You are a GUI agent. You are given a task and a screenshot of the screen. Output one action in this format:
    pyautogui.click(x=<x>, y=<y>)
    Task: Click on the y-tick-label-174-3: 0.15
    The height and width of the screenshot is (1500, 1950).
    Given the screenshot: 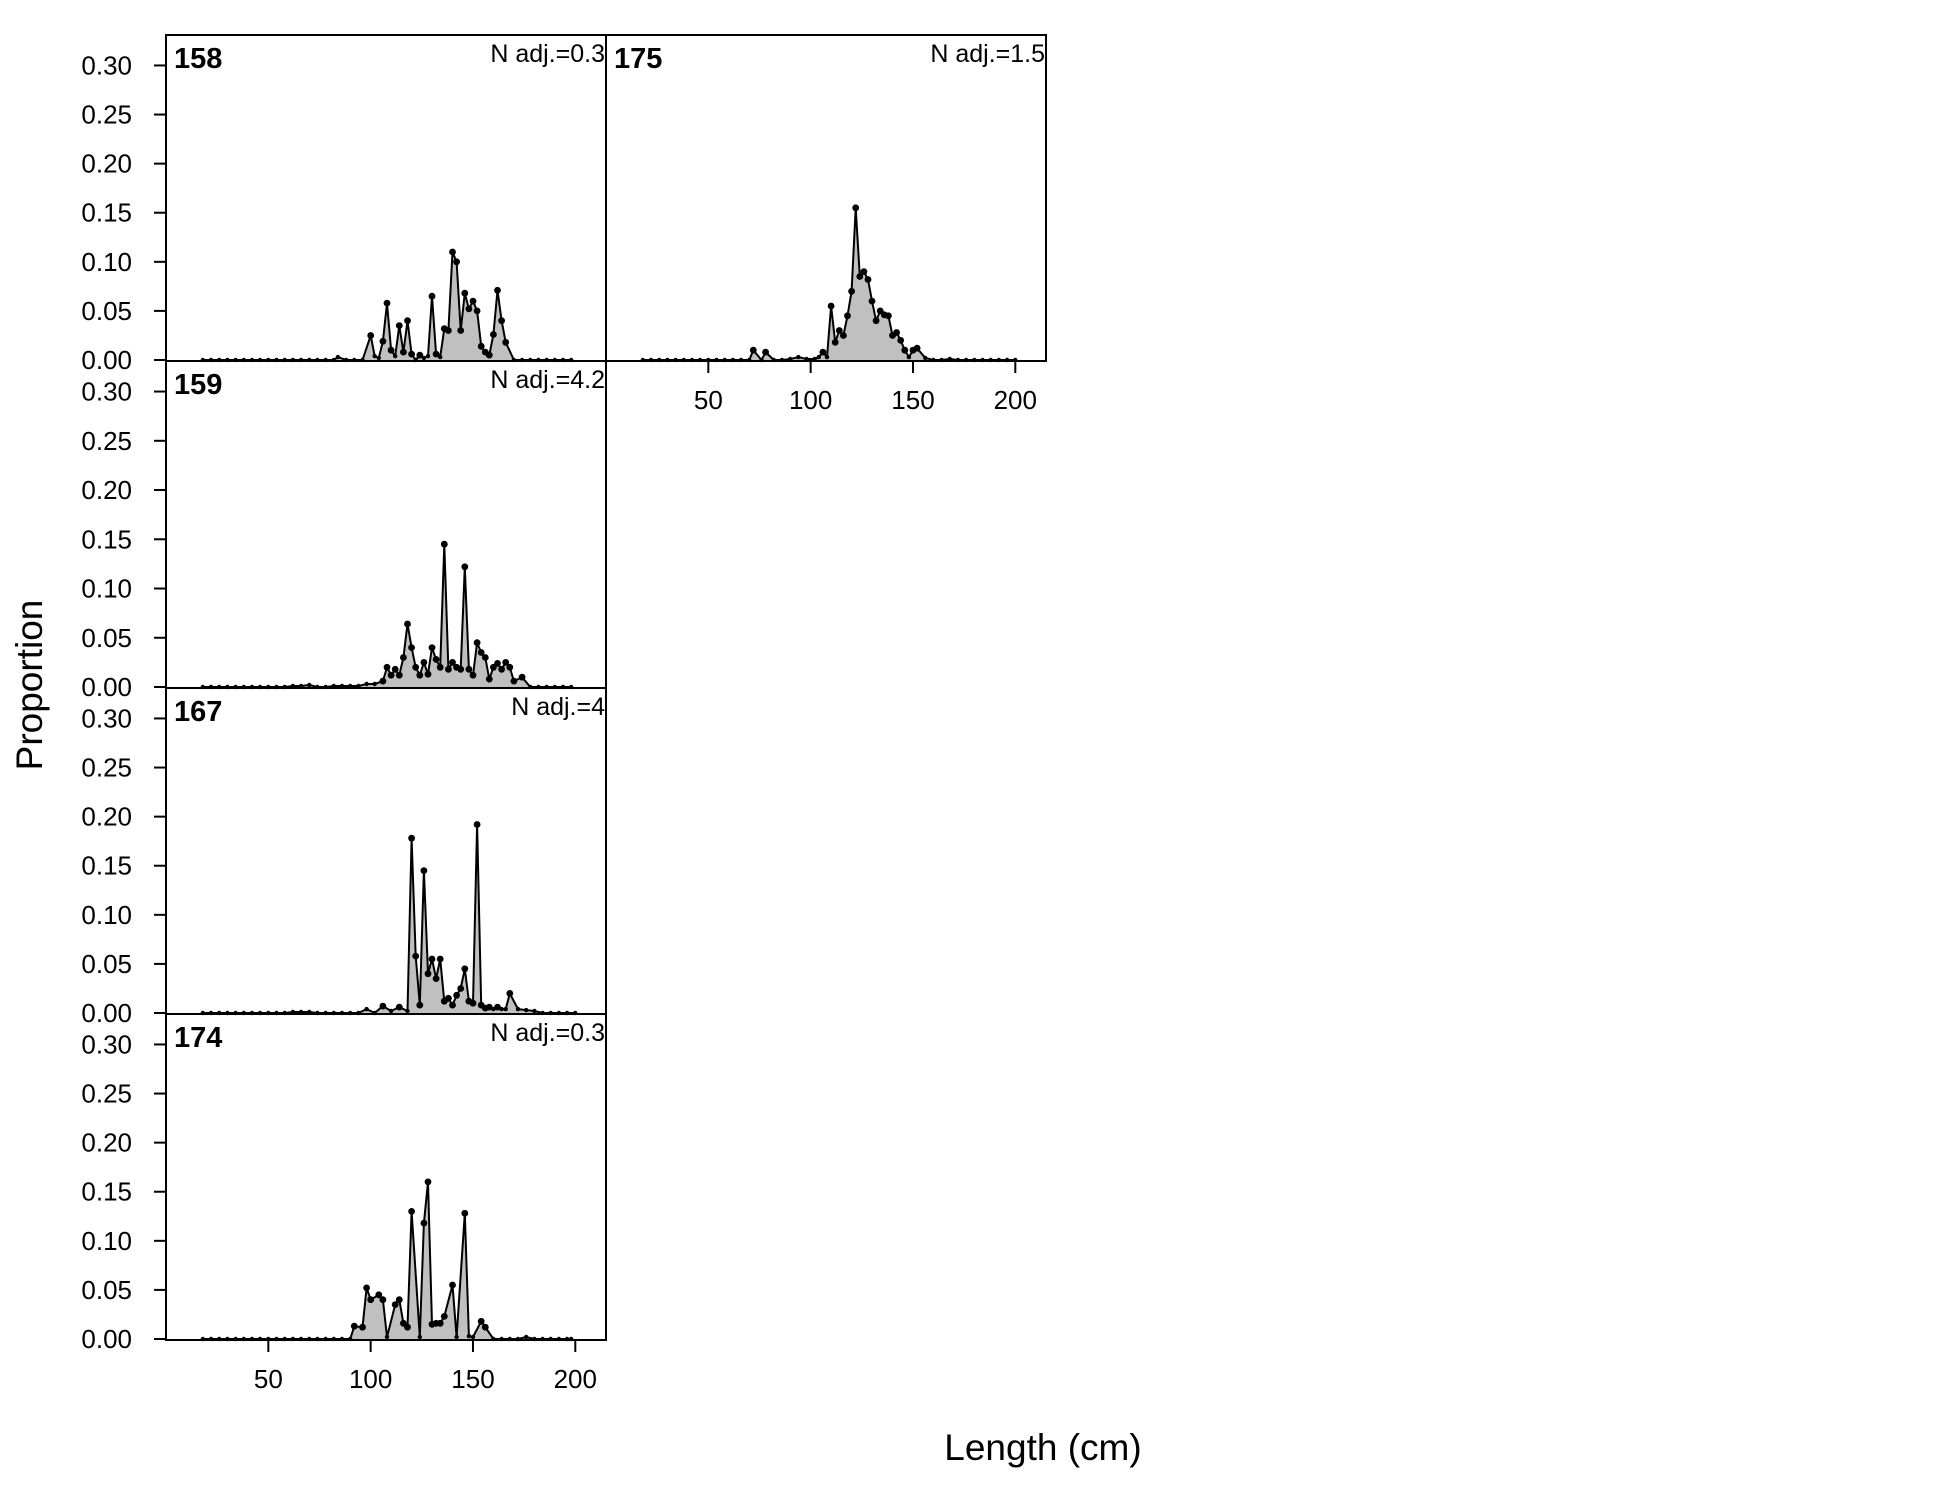 What is the action you would take?
    pyautogui.click(x=106, y=1192)
    